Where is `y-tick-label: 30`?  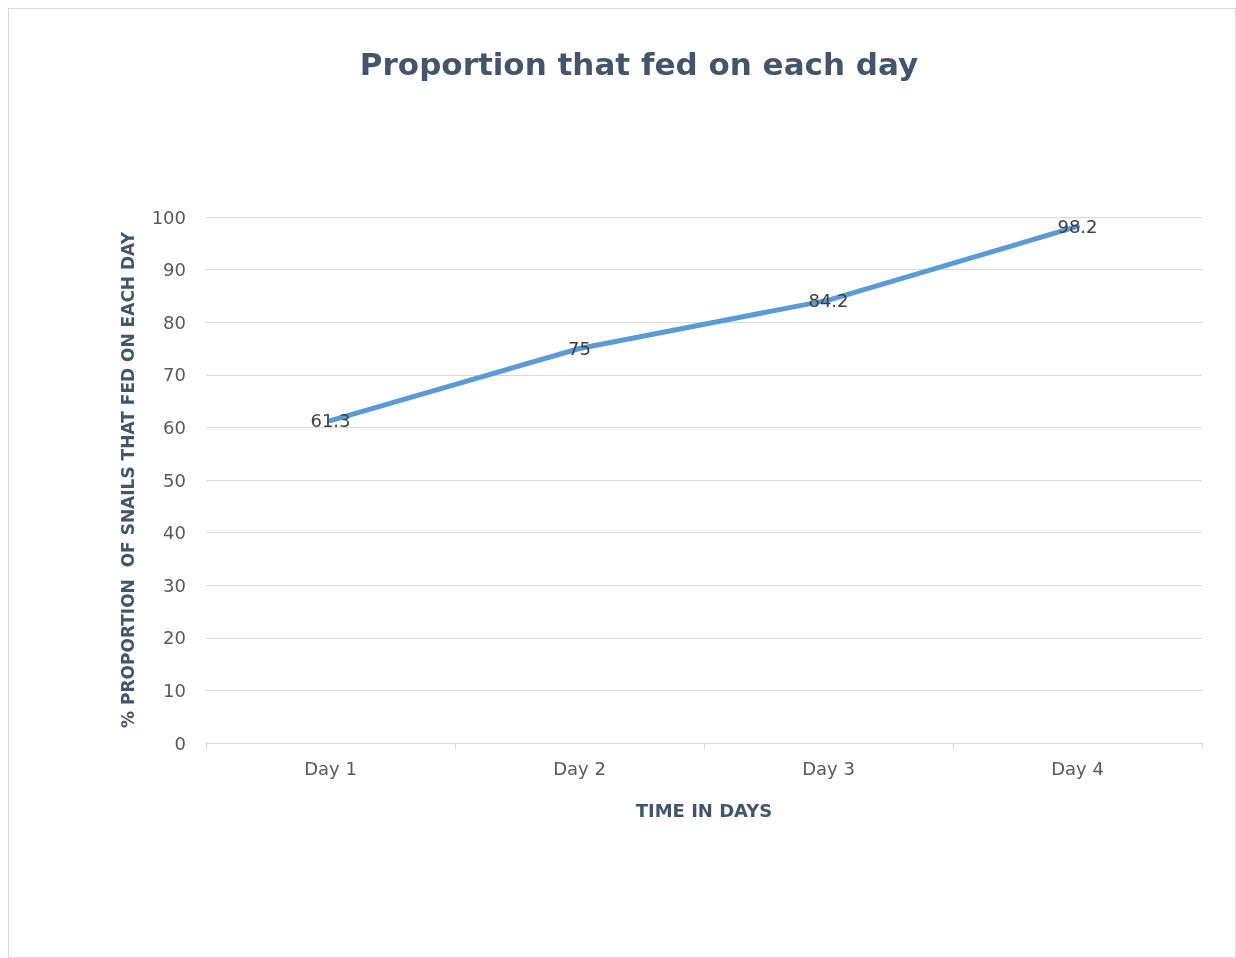
y-tick-label: 30 is located at coordinates (174, 585).